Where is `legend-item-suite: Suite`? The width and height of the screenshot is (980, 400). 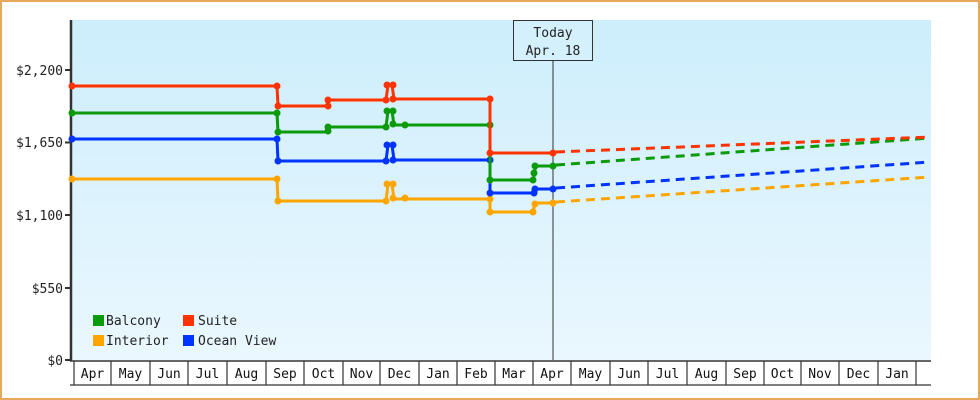
legend-item-suite: Suite is located at coordinates (210, 321).